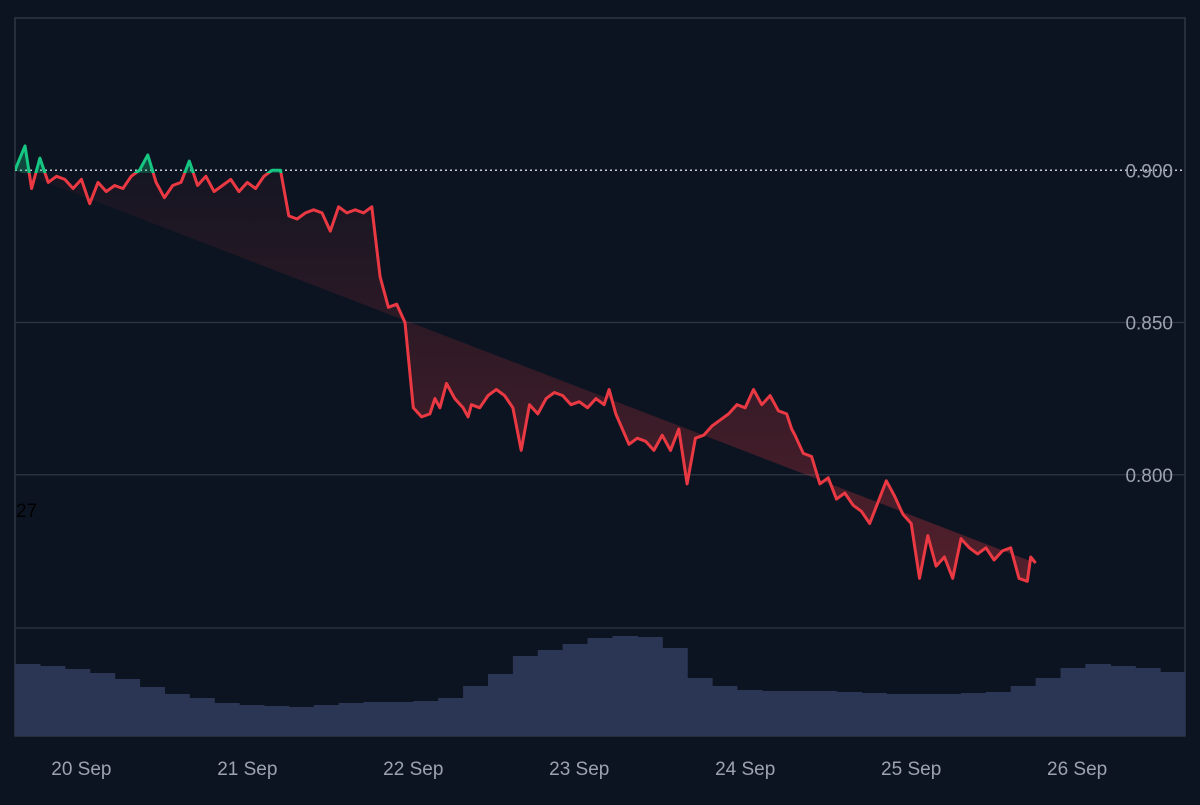 Image resolution: width=1200 pixels, height=805 pixels. I want to click on price-area-above-baseline, so click(148, 159).